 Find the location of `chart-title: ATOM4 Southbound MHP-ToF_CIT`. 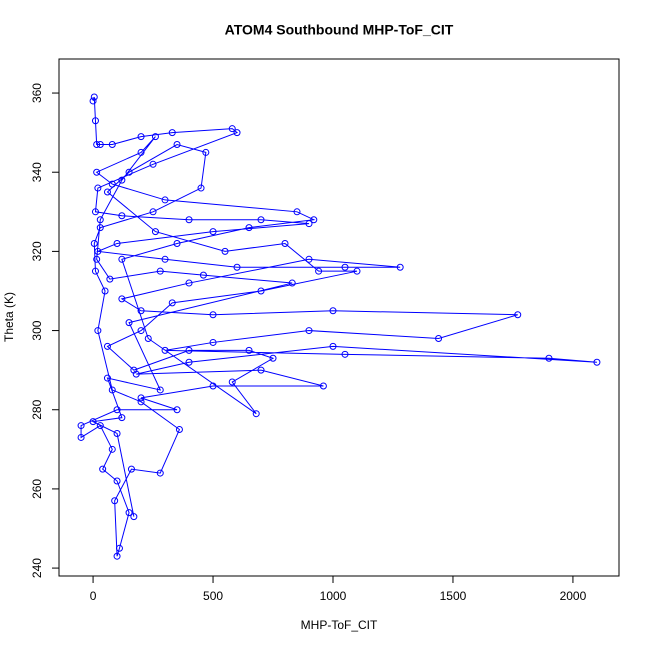

chart-title: ATOM4 Southbound MHP-ToF_CIT is located at coordinates (339, 30).